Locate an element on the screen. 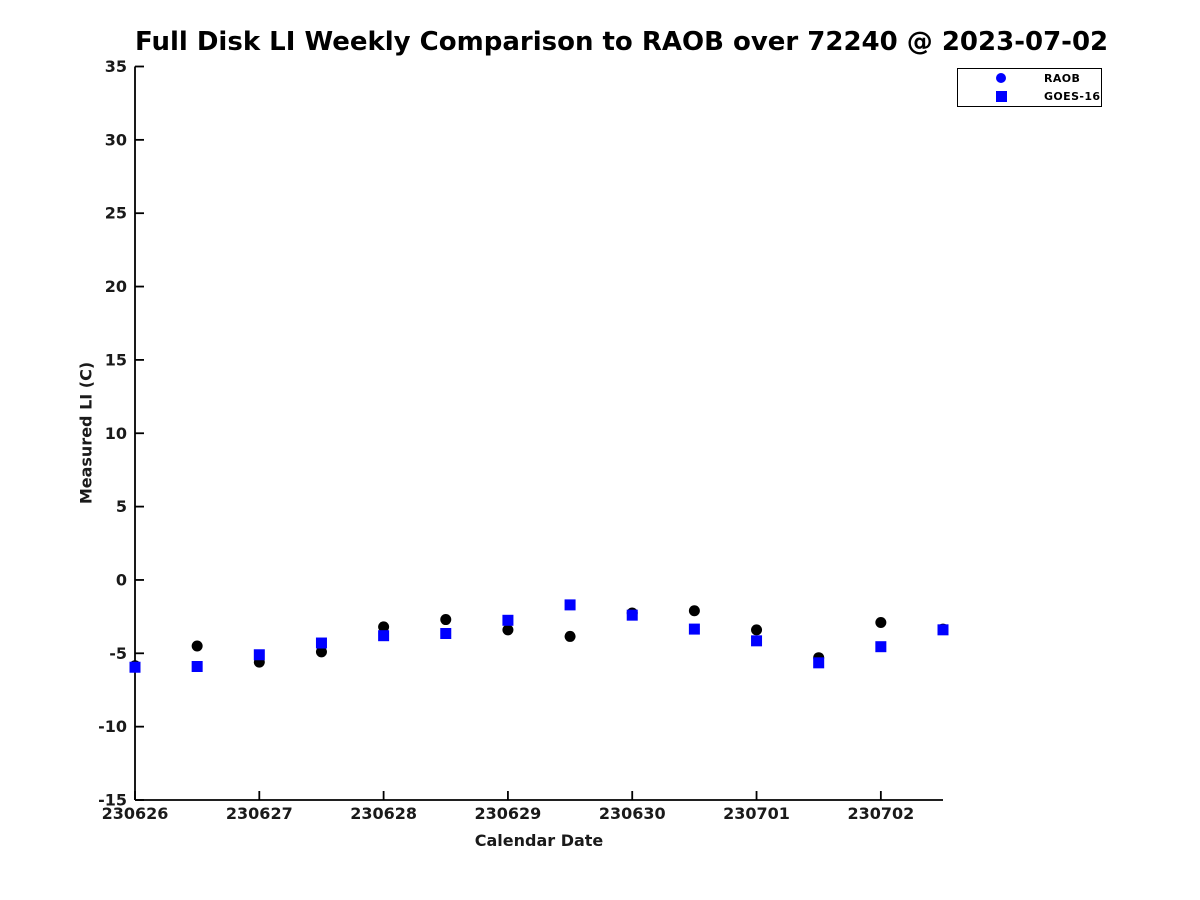  x-tick-label: 230702 is located at coordinates (880, 813).